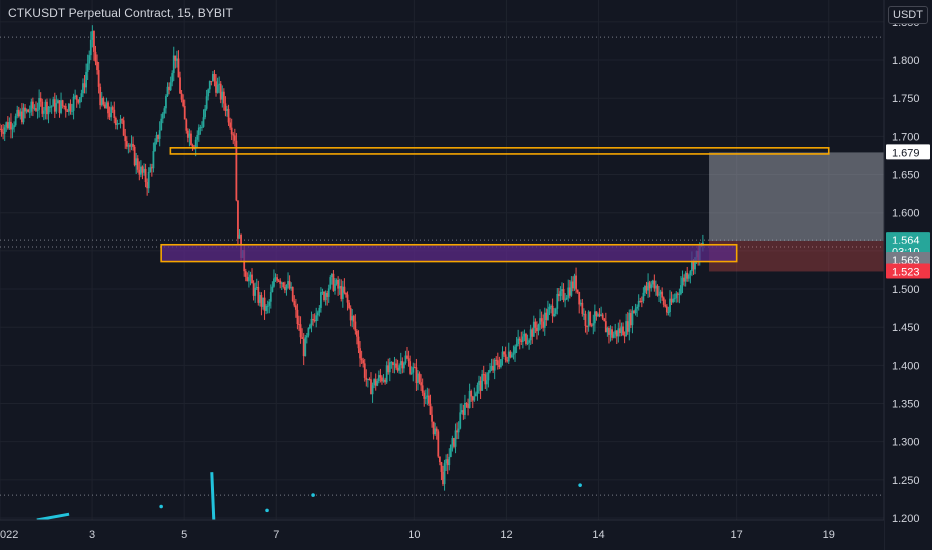 This screenshot has width=932, height=550. I want to click on price-tick-label: 1.750, so click(906, 99).